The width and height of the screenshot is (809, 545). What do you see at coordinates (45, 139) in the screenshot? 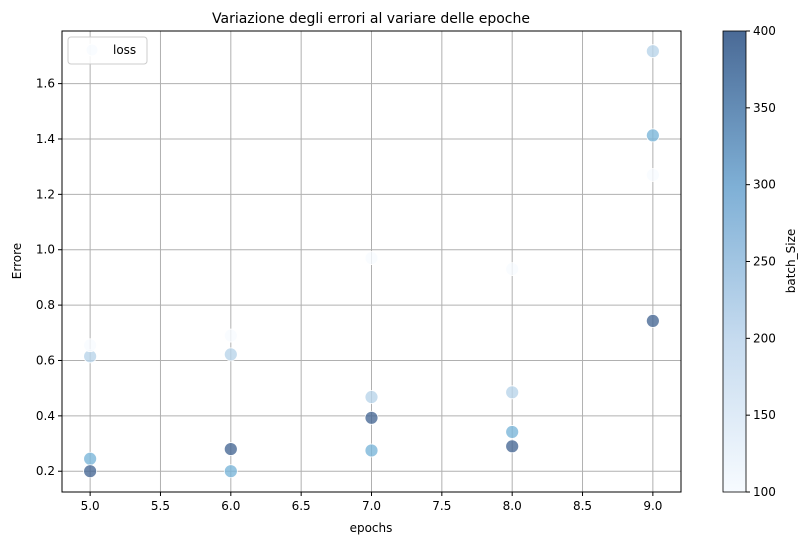
I see `y-tick-label: 1.4` at bounding box center [45, 139].